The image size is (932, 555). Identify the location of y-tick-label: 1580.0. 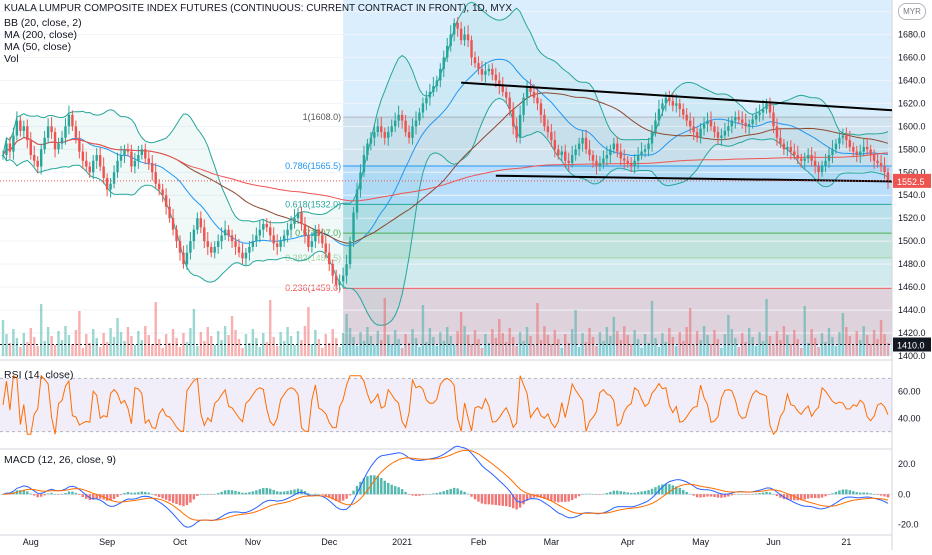
(912, 149).